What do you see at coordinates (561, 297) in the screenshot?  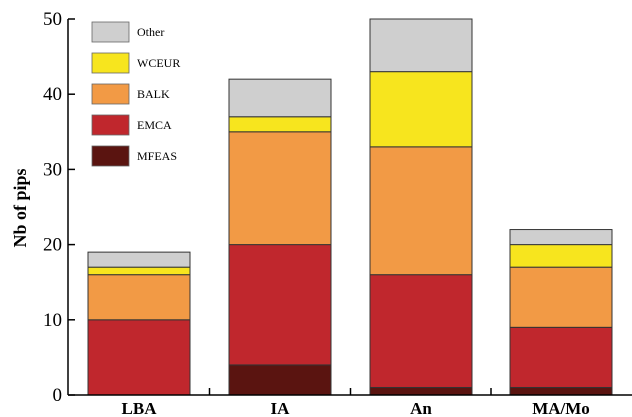 I see `bar-segment-balk-ma-mo` at bounding box center [561, 297].